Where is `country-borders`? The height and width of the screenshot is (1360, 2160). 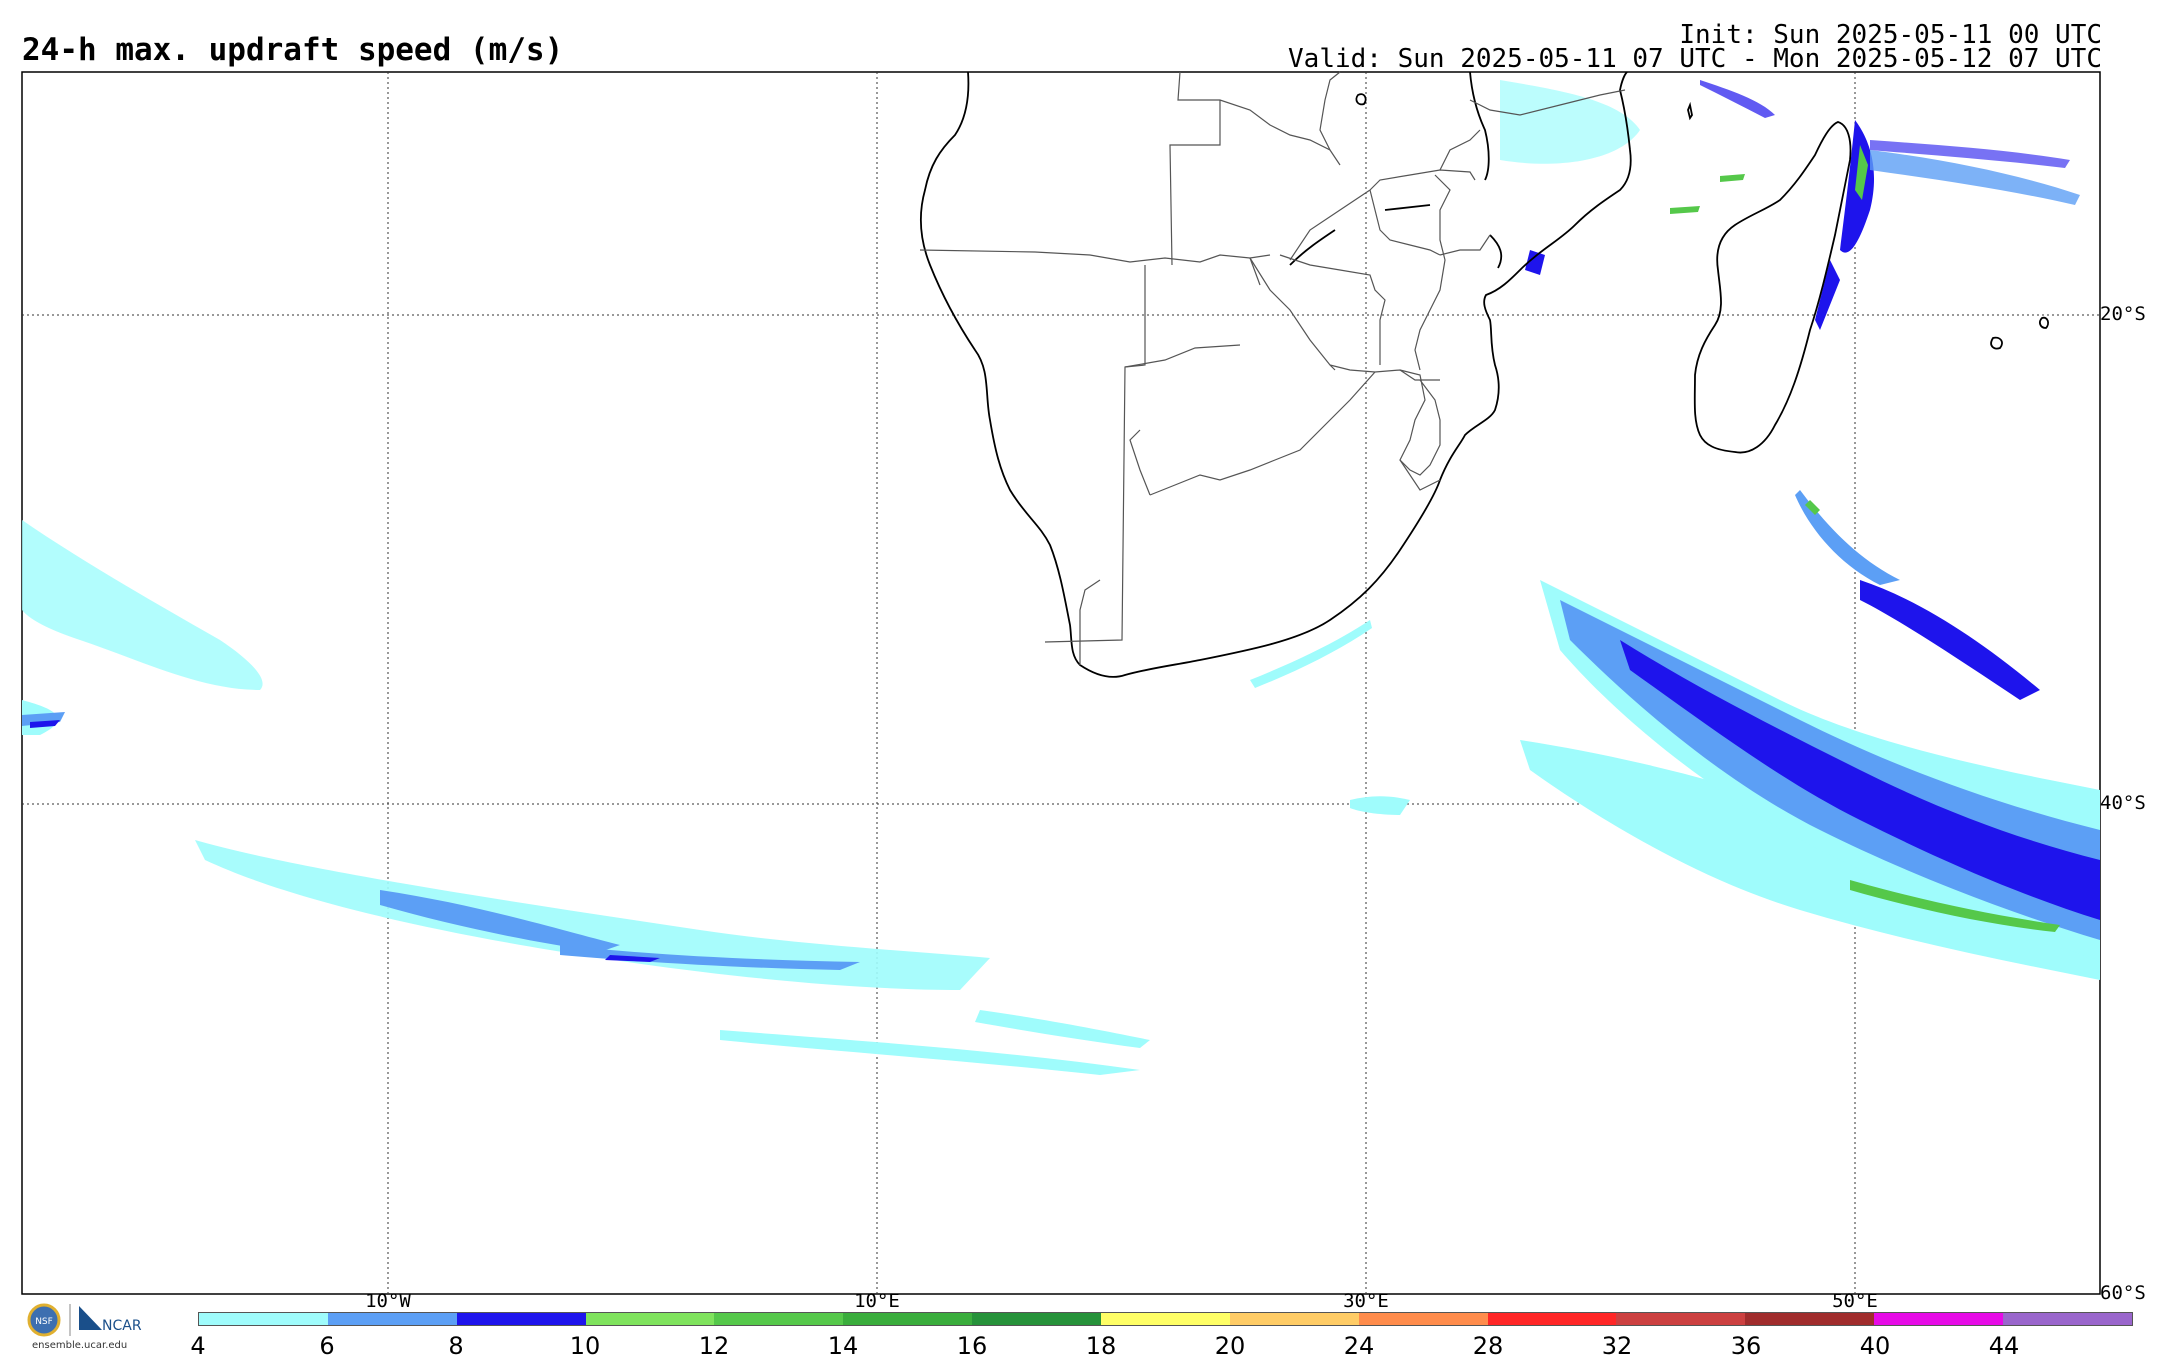
country-borders is located at coordinates (1272, 368).